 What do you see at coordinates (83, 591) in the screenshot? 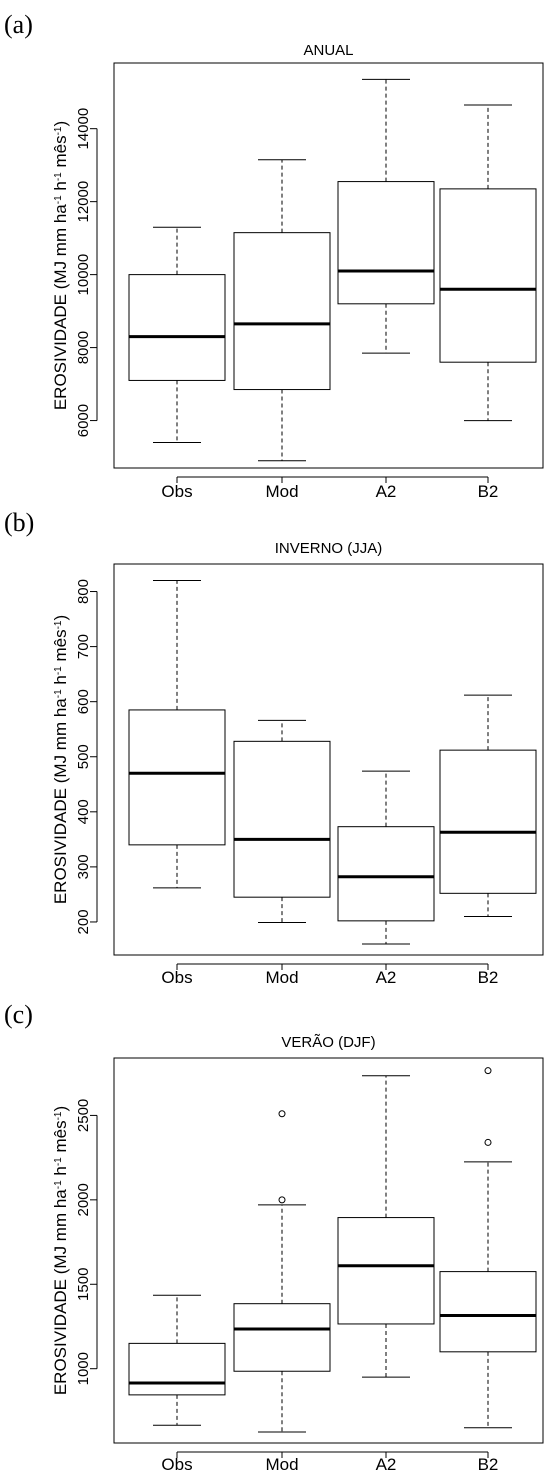
I see `y-tick-label: 800` at bounding box center [83, 591].